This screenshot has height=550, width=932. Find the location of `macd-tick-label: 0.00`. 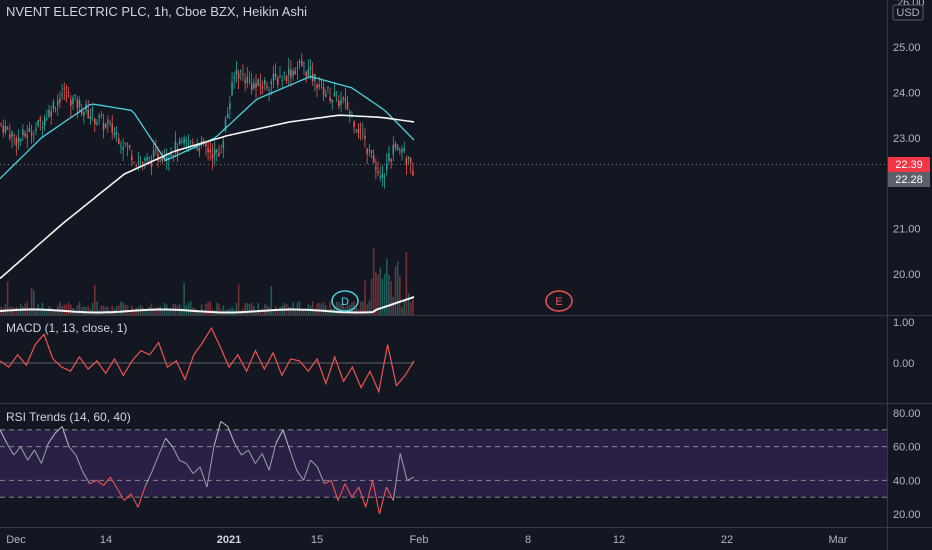

macd-tick-label: 0.00 is located at coordinates (903, 364).